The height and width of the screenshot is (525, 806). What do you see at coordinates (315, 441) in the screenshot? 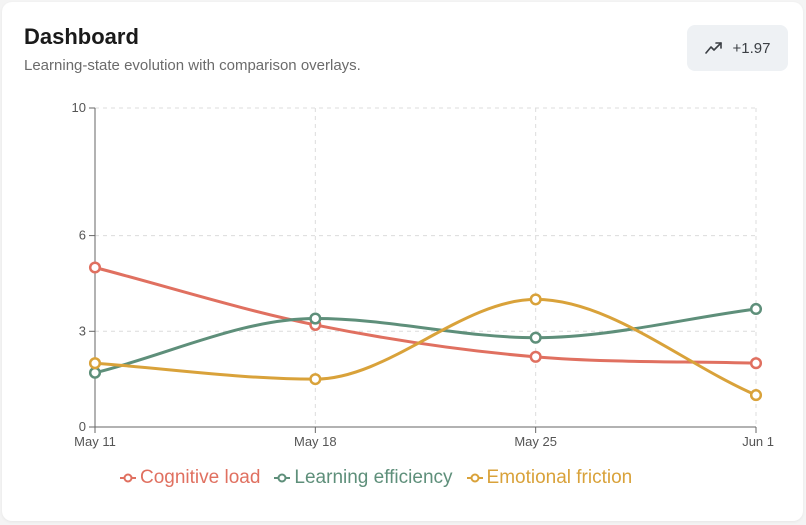
I see `x-tick-label: May 18` at bounding box center [315, 441].